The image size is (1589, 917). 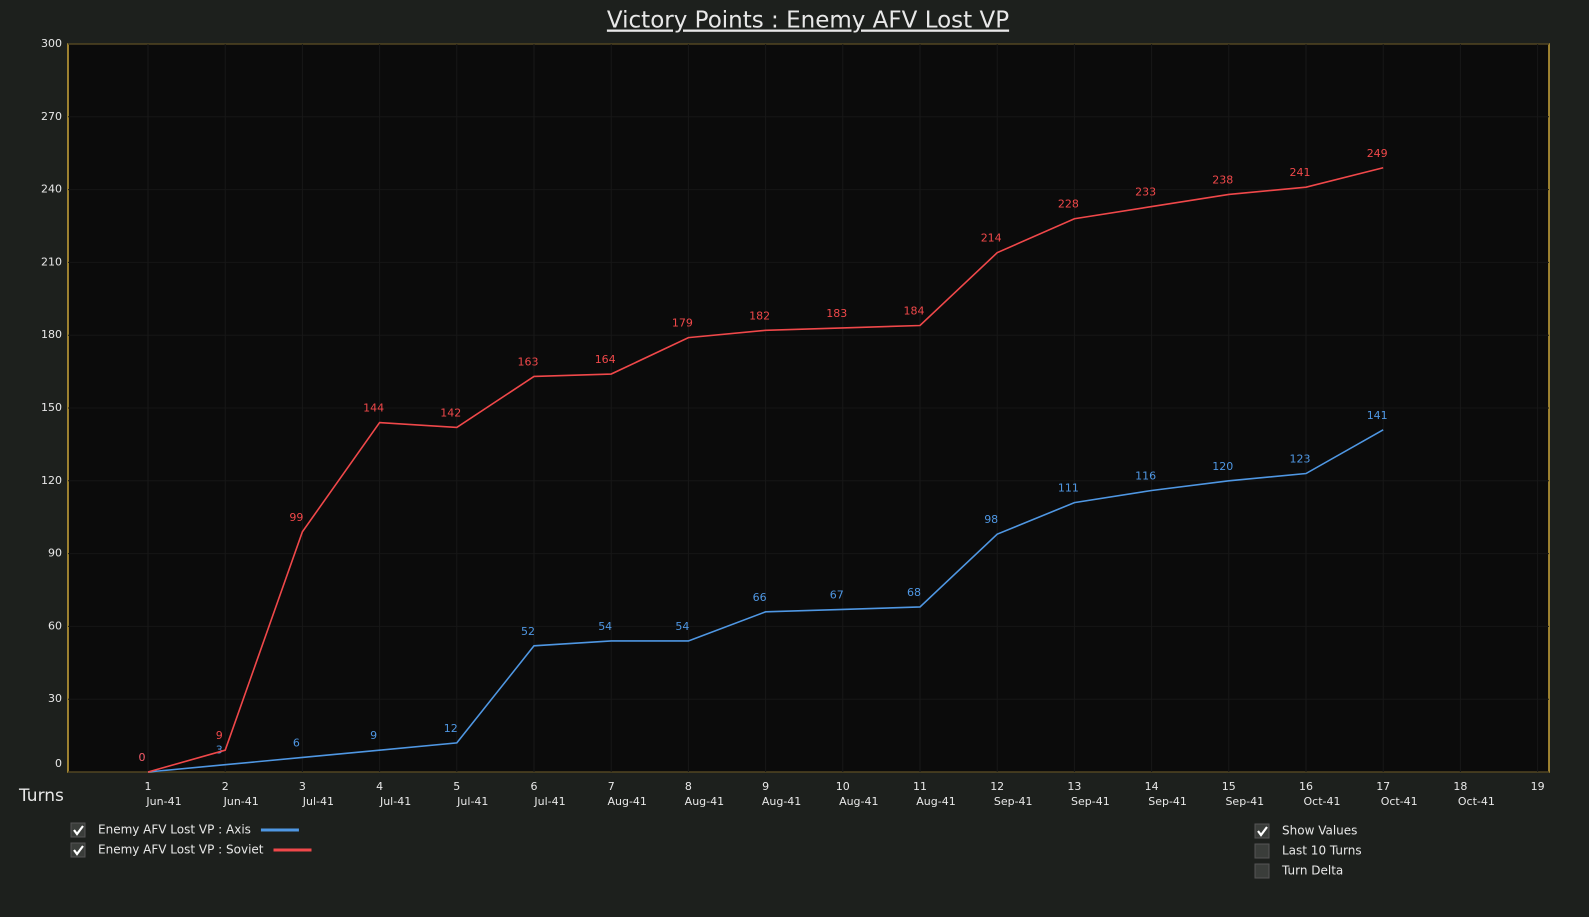 I want to click on x-tick-label: 6, so click(x=534, y=786).